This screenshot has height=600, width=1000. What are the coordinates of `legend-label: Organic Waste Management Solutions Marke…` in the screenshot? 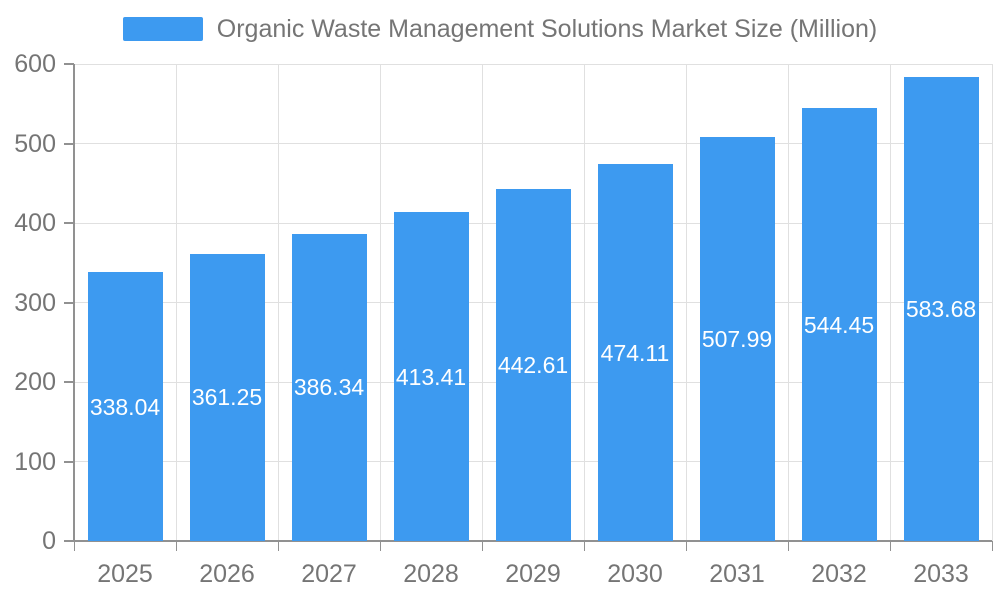 It's located at (547, 29).